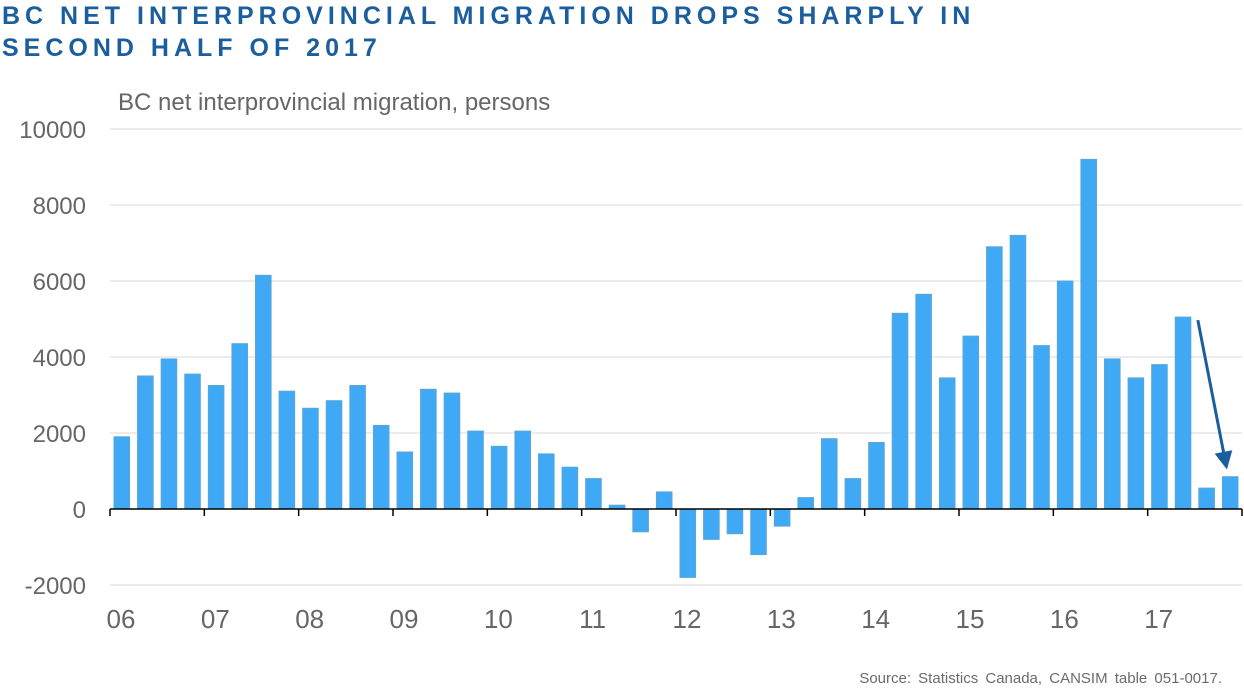 The height and width of the screenshot is (688, 1244). I want to click on x-tick-label: 16, so click(1064, 619).